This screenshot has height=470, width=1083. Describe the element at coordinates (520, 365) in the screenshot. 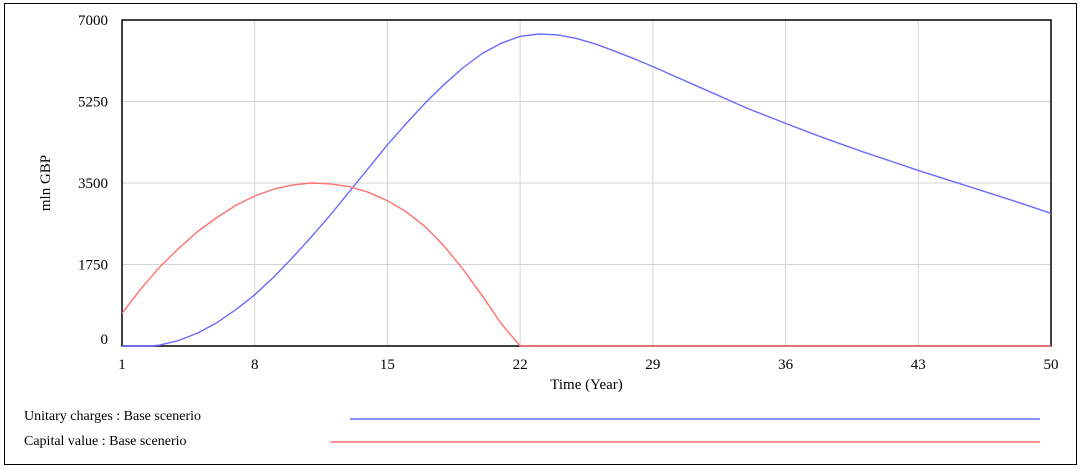

I see `x-tick-label: 22` at that location.